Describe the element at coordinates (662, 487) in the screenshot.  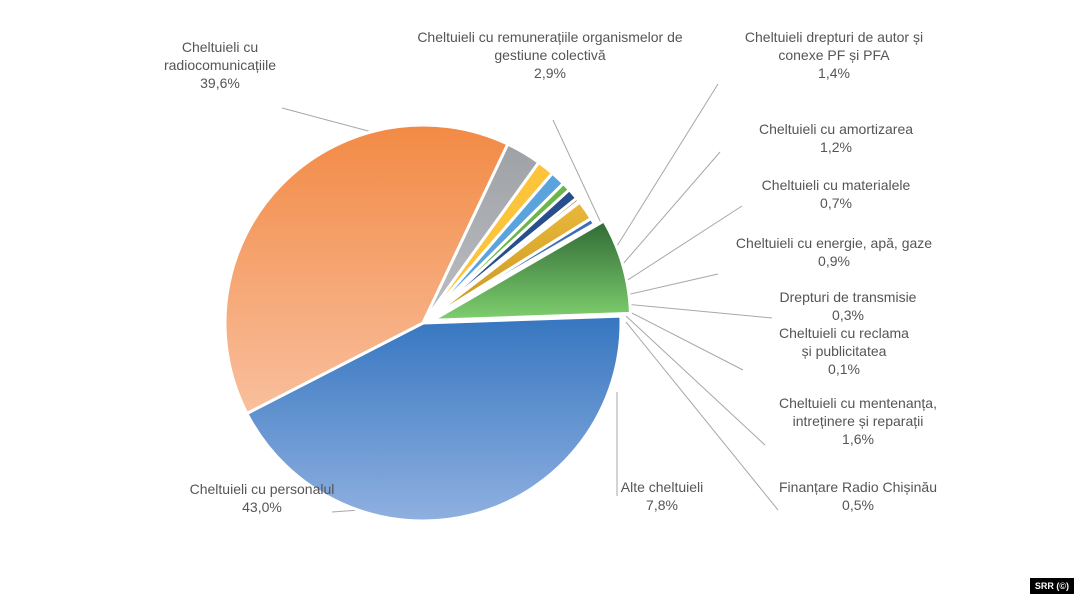
I see `slice-name-label: Alte cheltuieli` at that location.